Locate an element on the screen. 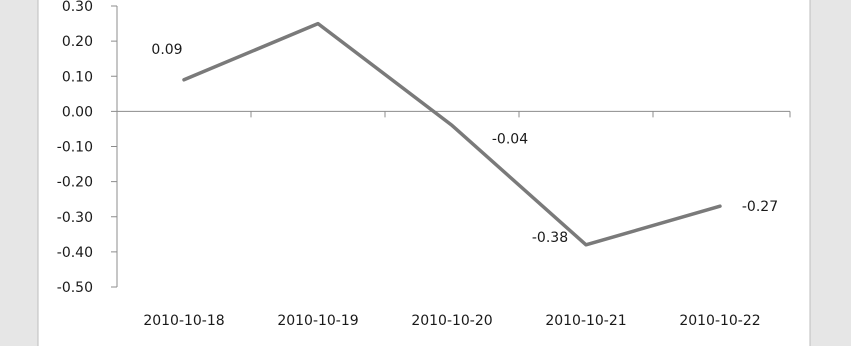 Image resolution: width=851 pixels, height=346 pixels. y-tick-label: 0.00 is located at coordinates (77, 112).